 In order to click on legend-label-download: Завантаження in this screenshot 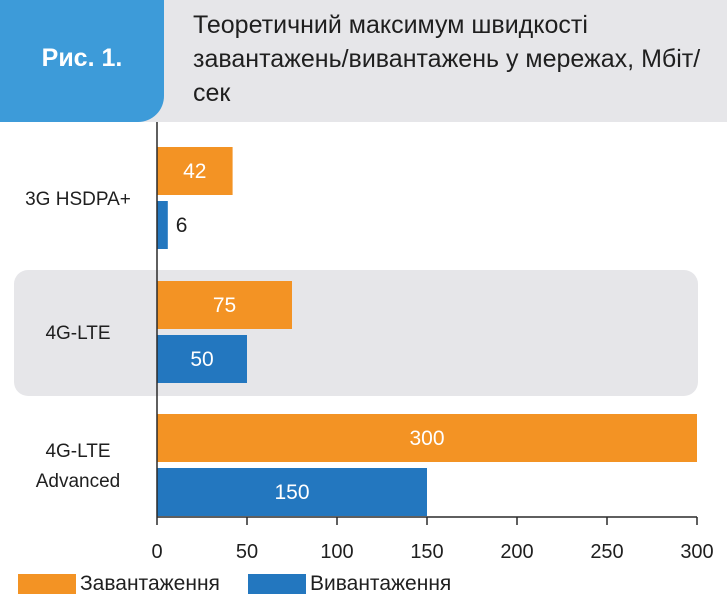, I will do `click(150, 583)`.